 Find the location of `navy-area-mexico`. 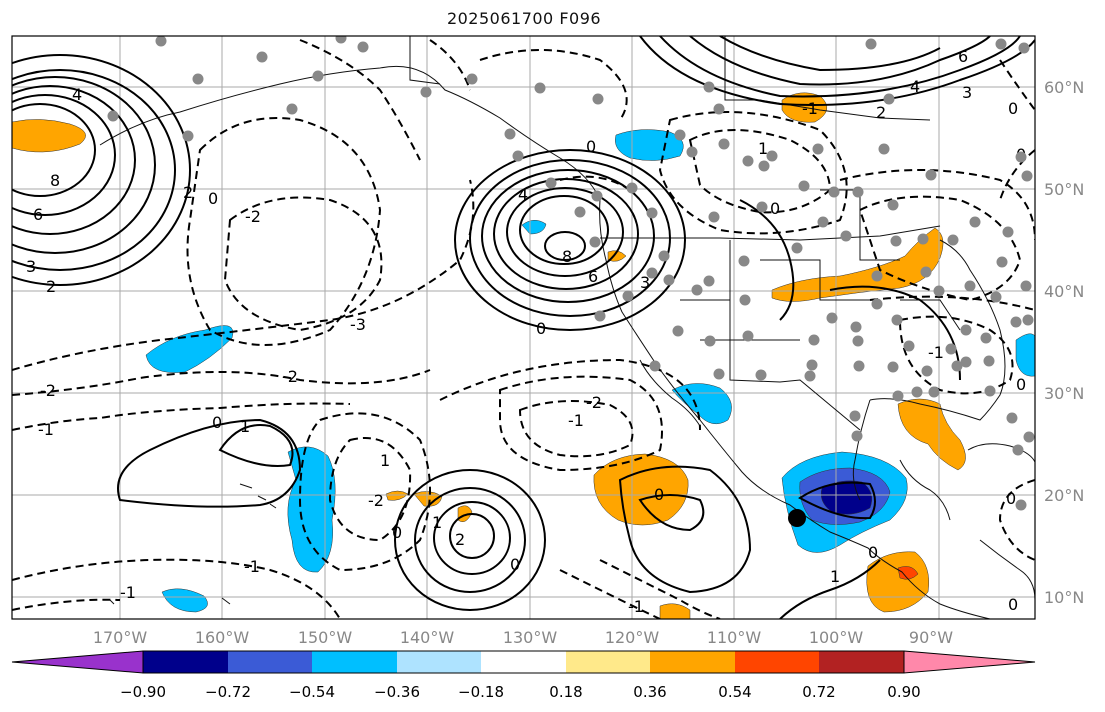

navy-area-mexico is located at coordinates (846, 497).